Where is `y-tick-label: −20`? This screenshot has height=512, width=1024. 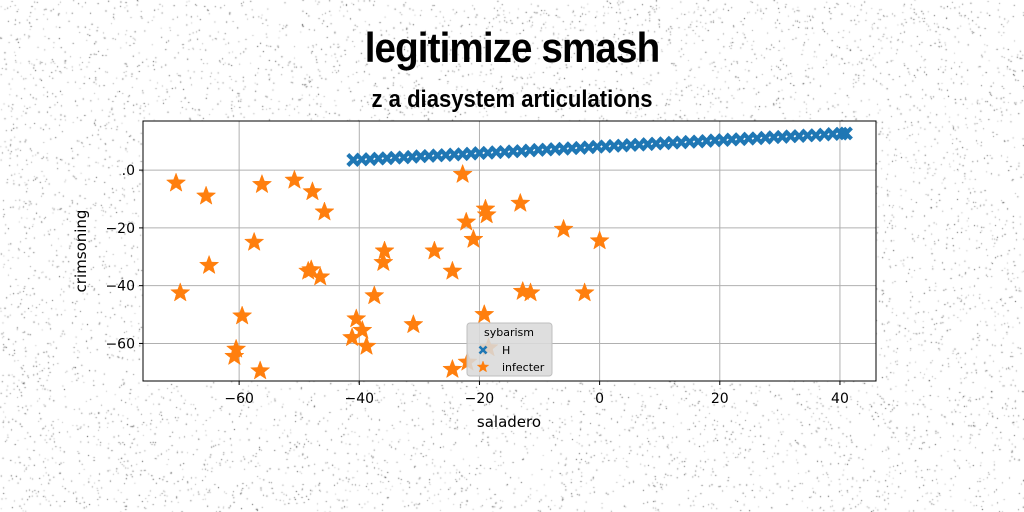 y-tick-label: −20 is located at coordinates (120, 229).